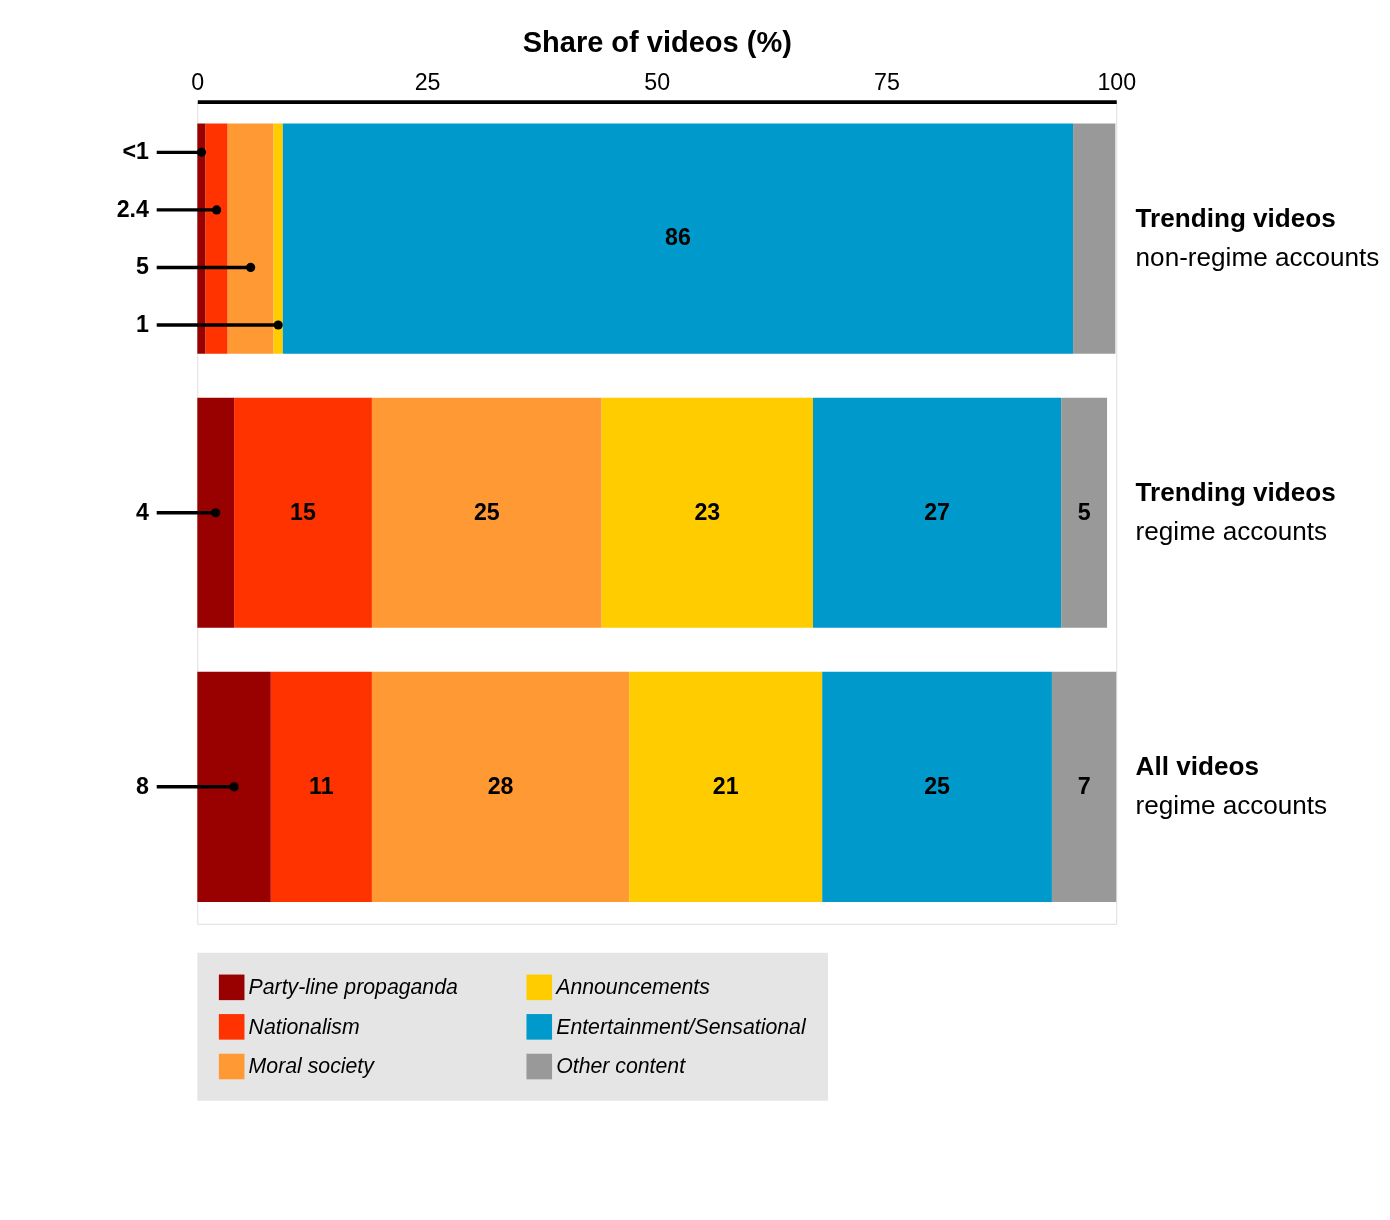  Describe the element at coordinates (198, 81) in the screenshot. I see `x-tick-label: 0` at that location.